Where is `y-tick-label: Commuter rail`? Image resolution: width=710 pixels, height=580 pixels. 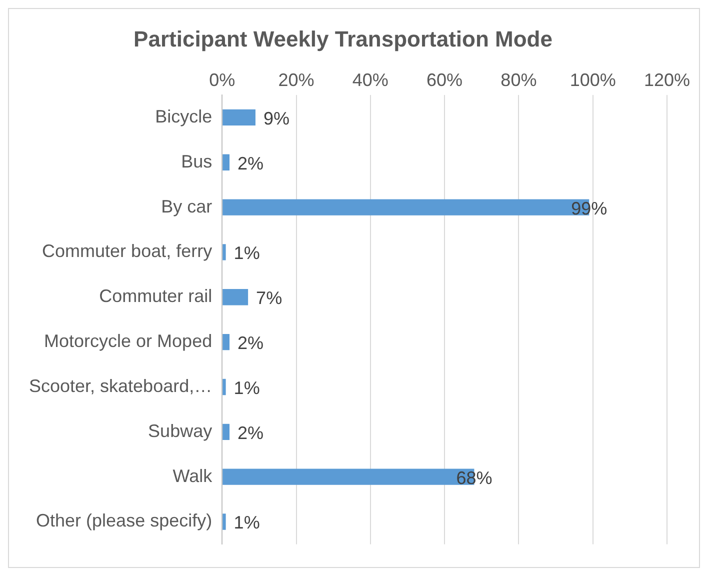 y-tick-label: Commuter rail is located at coordinates (155, 296).